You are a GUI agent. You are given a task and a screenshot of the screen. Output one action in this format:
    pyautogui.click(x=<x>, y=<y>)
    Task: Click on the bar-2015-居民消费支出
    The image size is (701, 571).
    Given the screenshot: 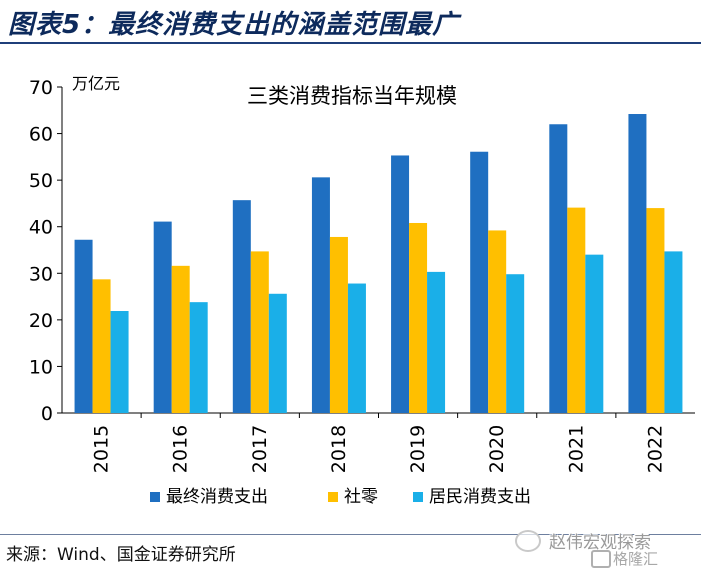 What is the action you would take?
    pyautogui.click(x=119, y=362)
    